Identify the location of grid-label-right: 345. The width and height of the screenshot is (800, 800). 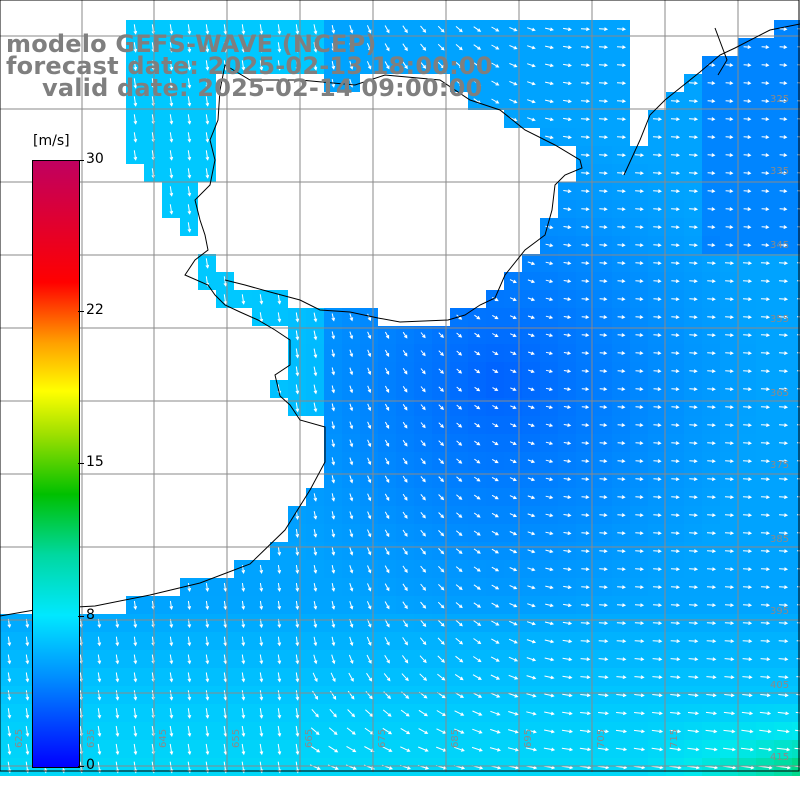
(780, 245).